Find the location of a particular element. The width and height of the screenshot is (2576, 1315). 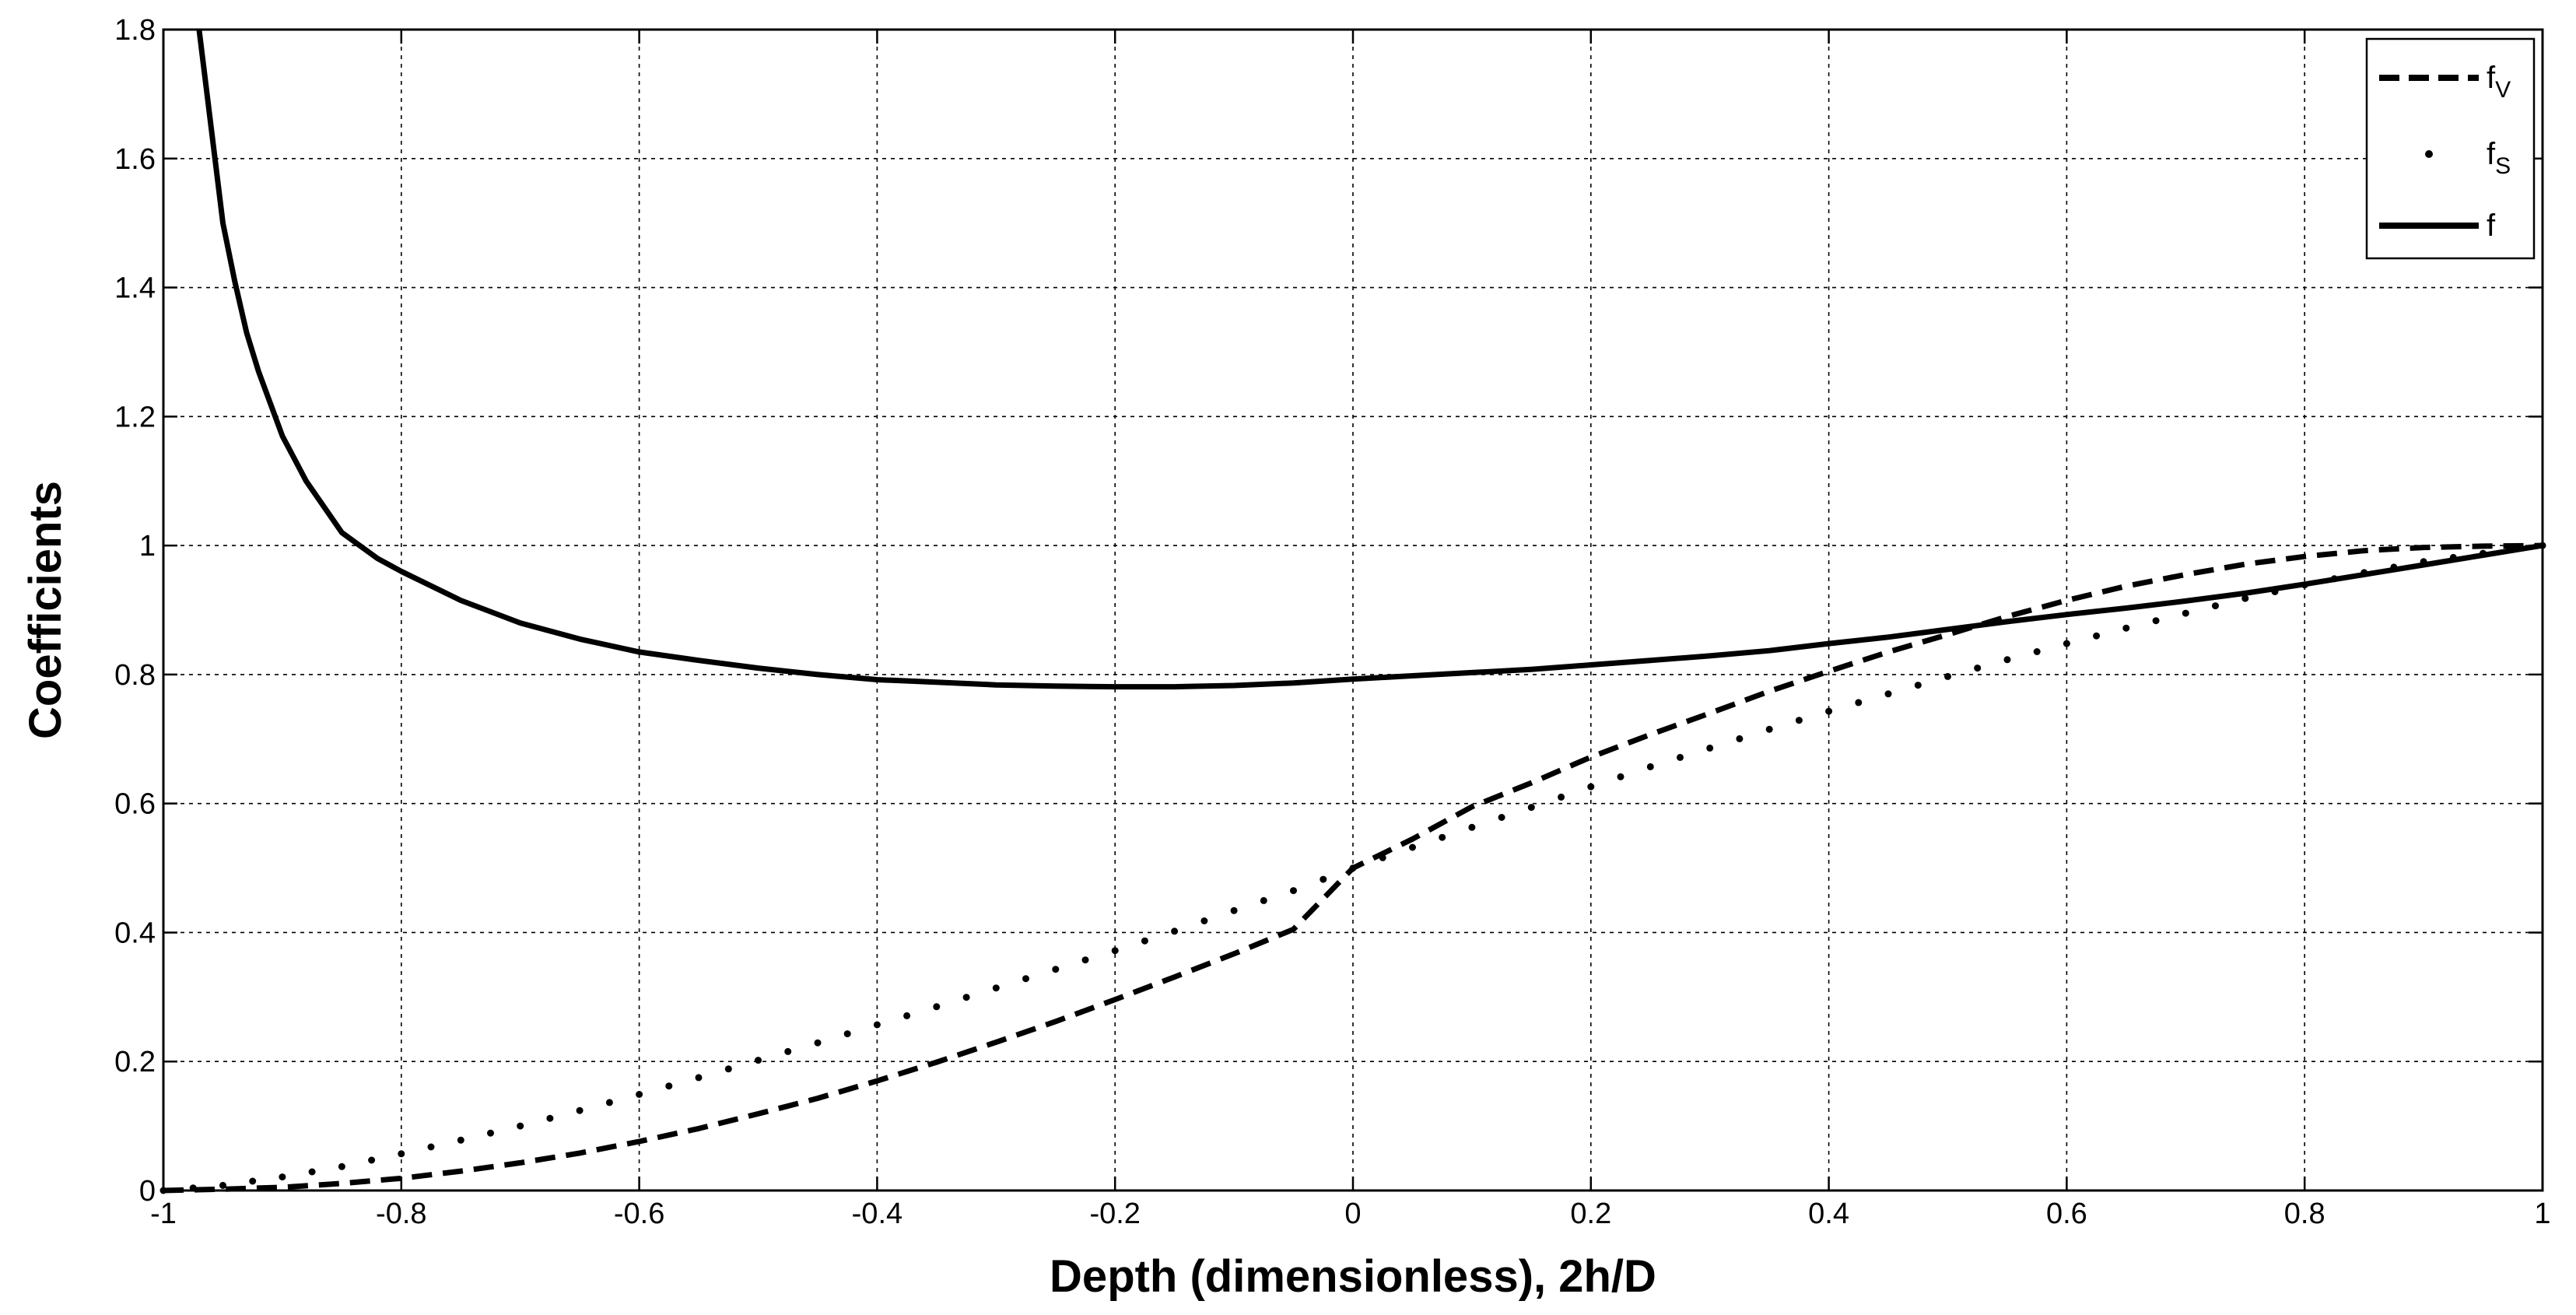

y-tick-label: 0.4 is located at coordinates (135, 933).